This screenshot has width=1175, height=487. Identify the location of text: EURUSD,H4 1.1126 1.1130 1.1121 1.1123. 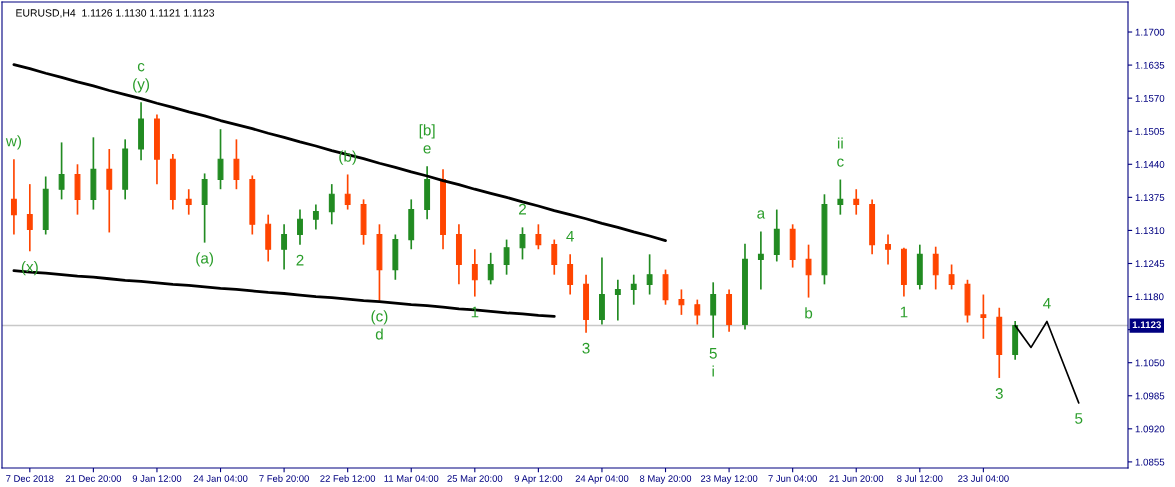
(115, 13).